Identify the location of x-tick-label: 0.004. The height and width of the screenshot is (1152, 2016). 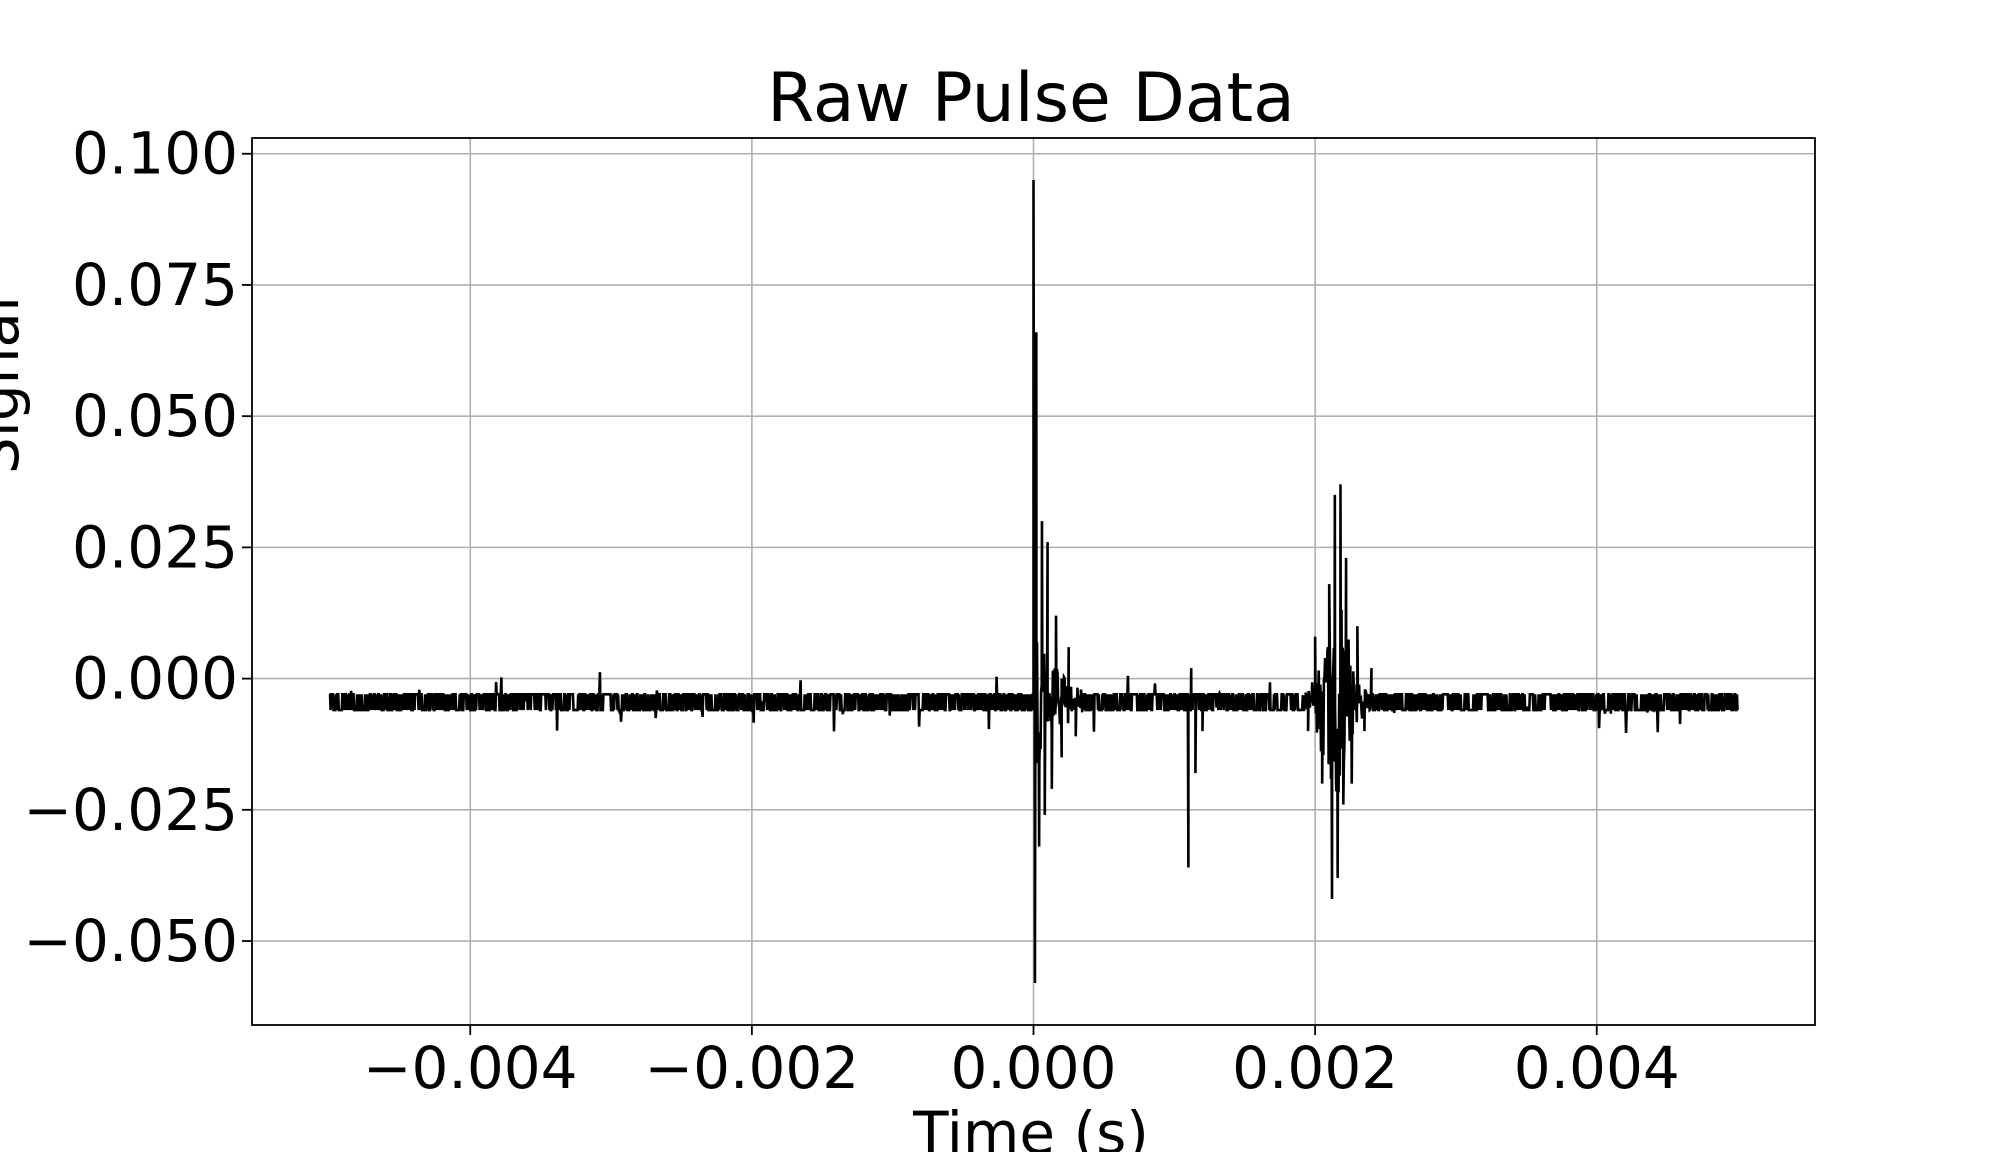
(1597, 1068).